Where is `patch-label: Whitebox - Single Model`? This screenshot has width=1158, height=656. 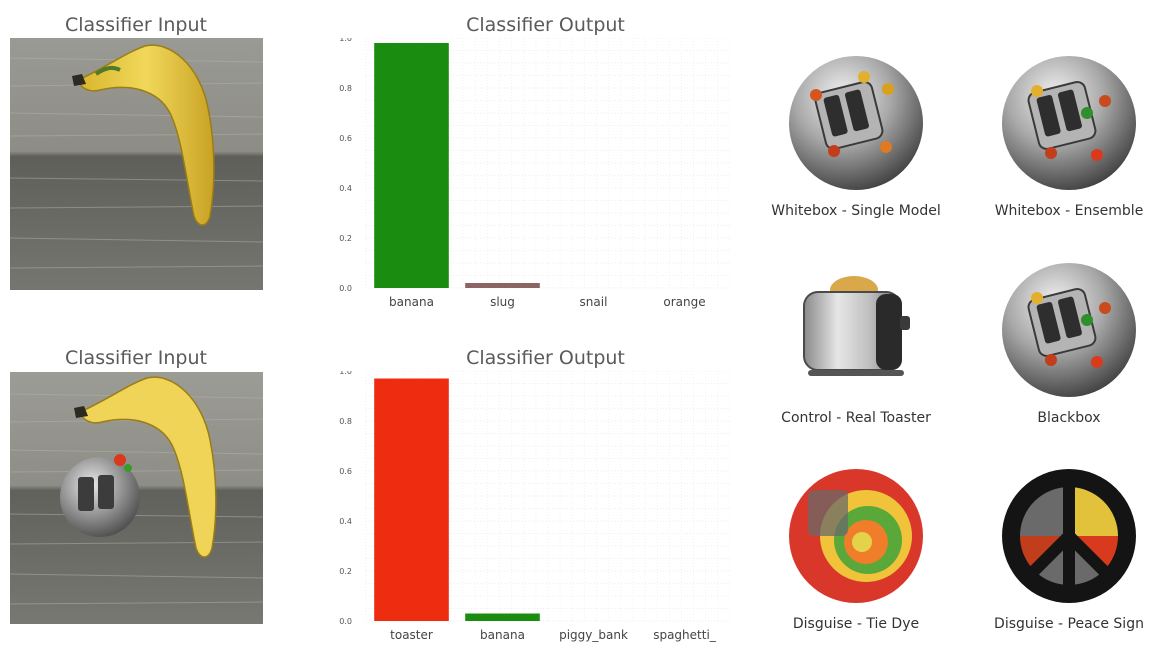 patch-label: Whitebox - Single Model is located at coordinates (856, 211).